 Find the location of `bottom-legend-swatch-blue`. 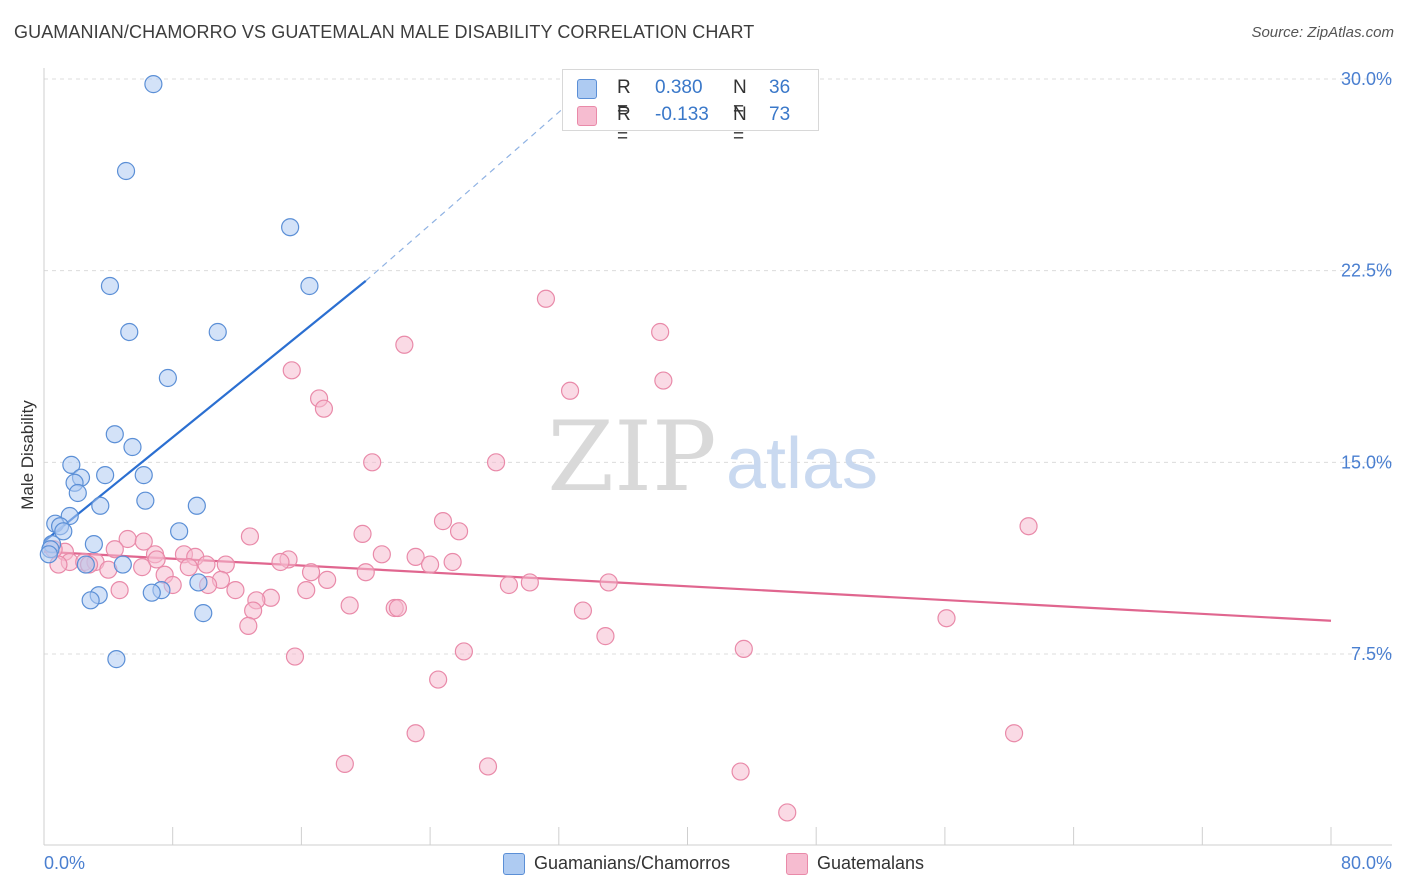

bottom-legend-swatch-blue is located at coordinates (514, 864).